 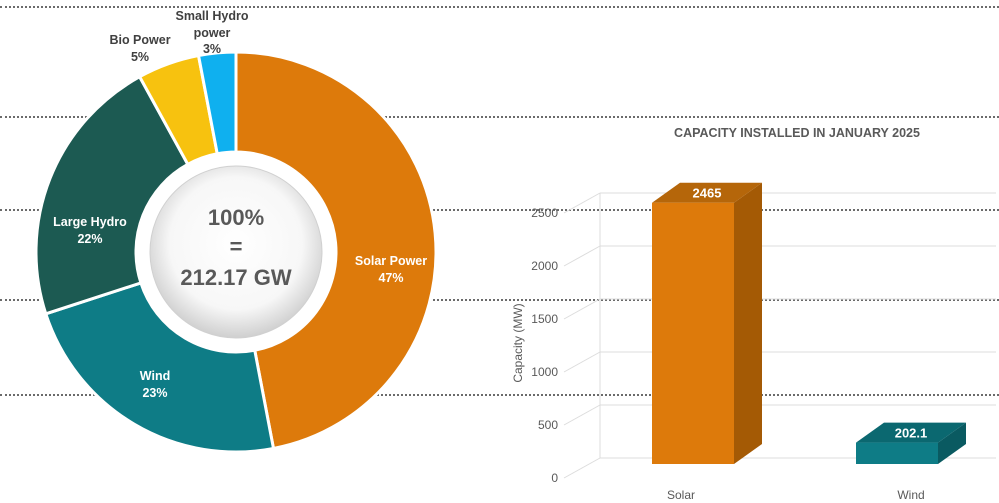 What do you see at coordinates (910, 495) in the screenshot?
I see `x-tick-label-wind: Wind` at bounding box center [910, 495].